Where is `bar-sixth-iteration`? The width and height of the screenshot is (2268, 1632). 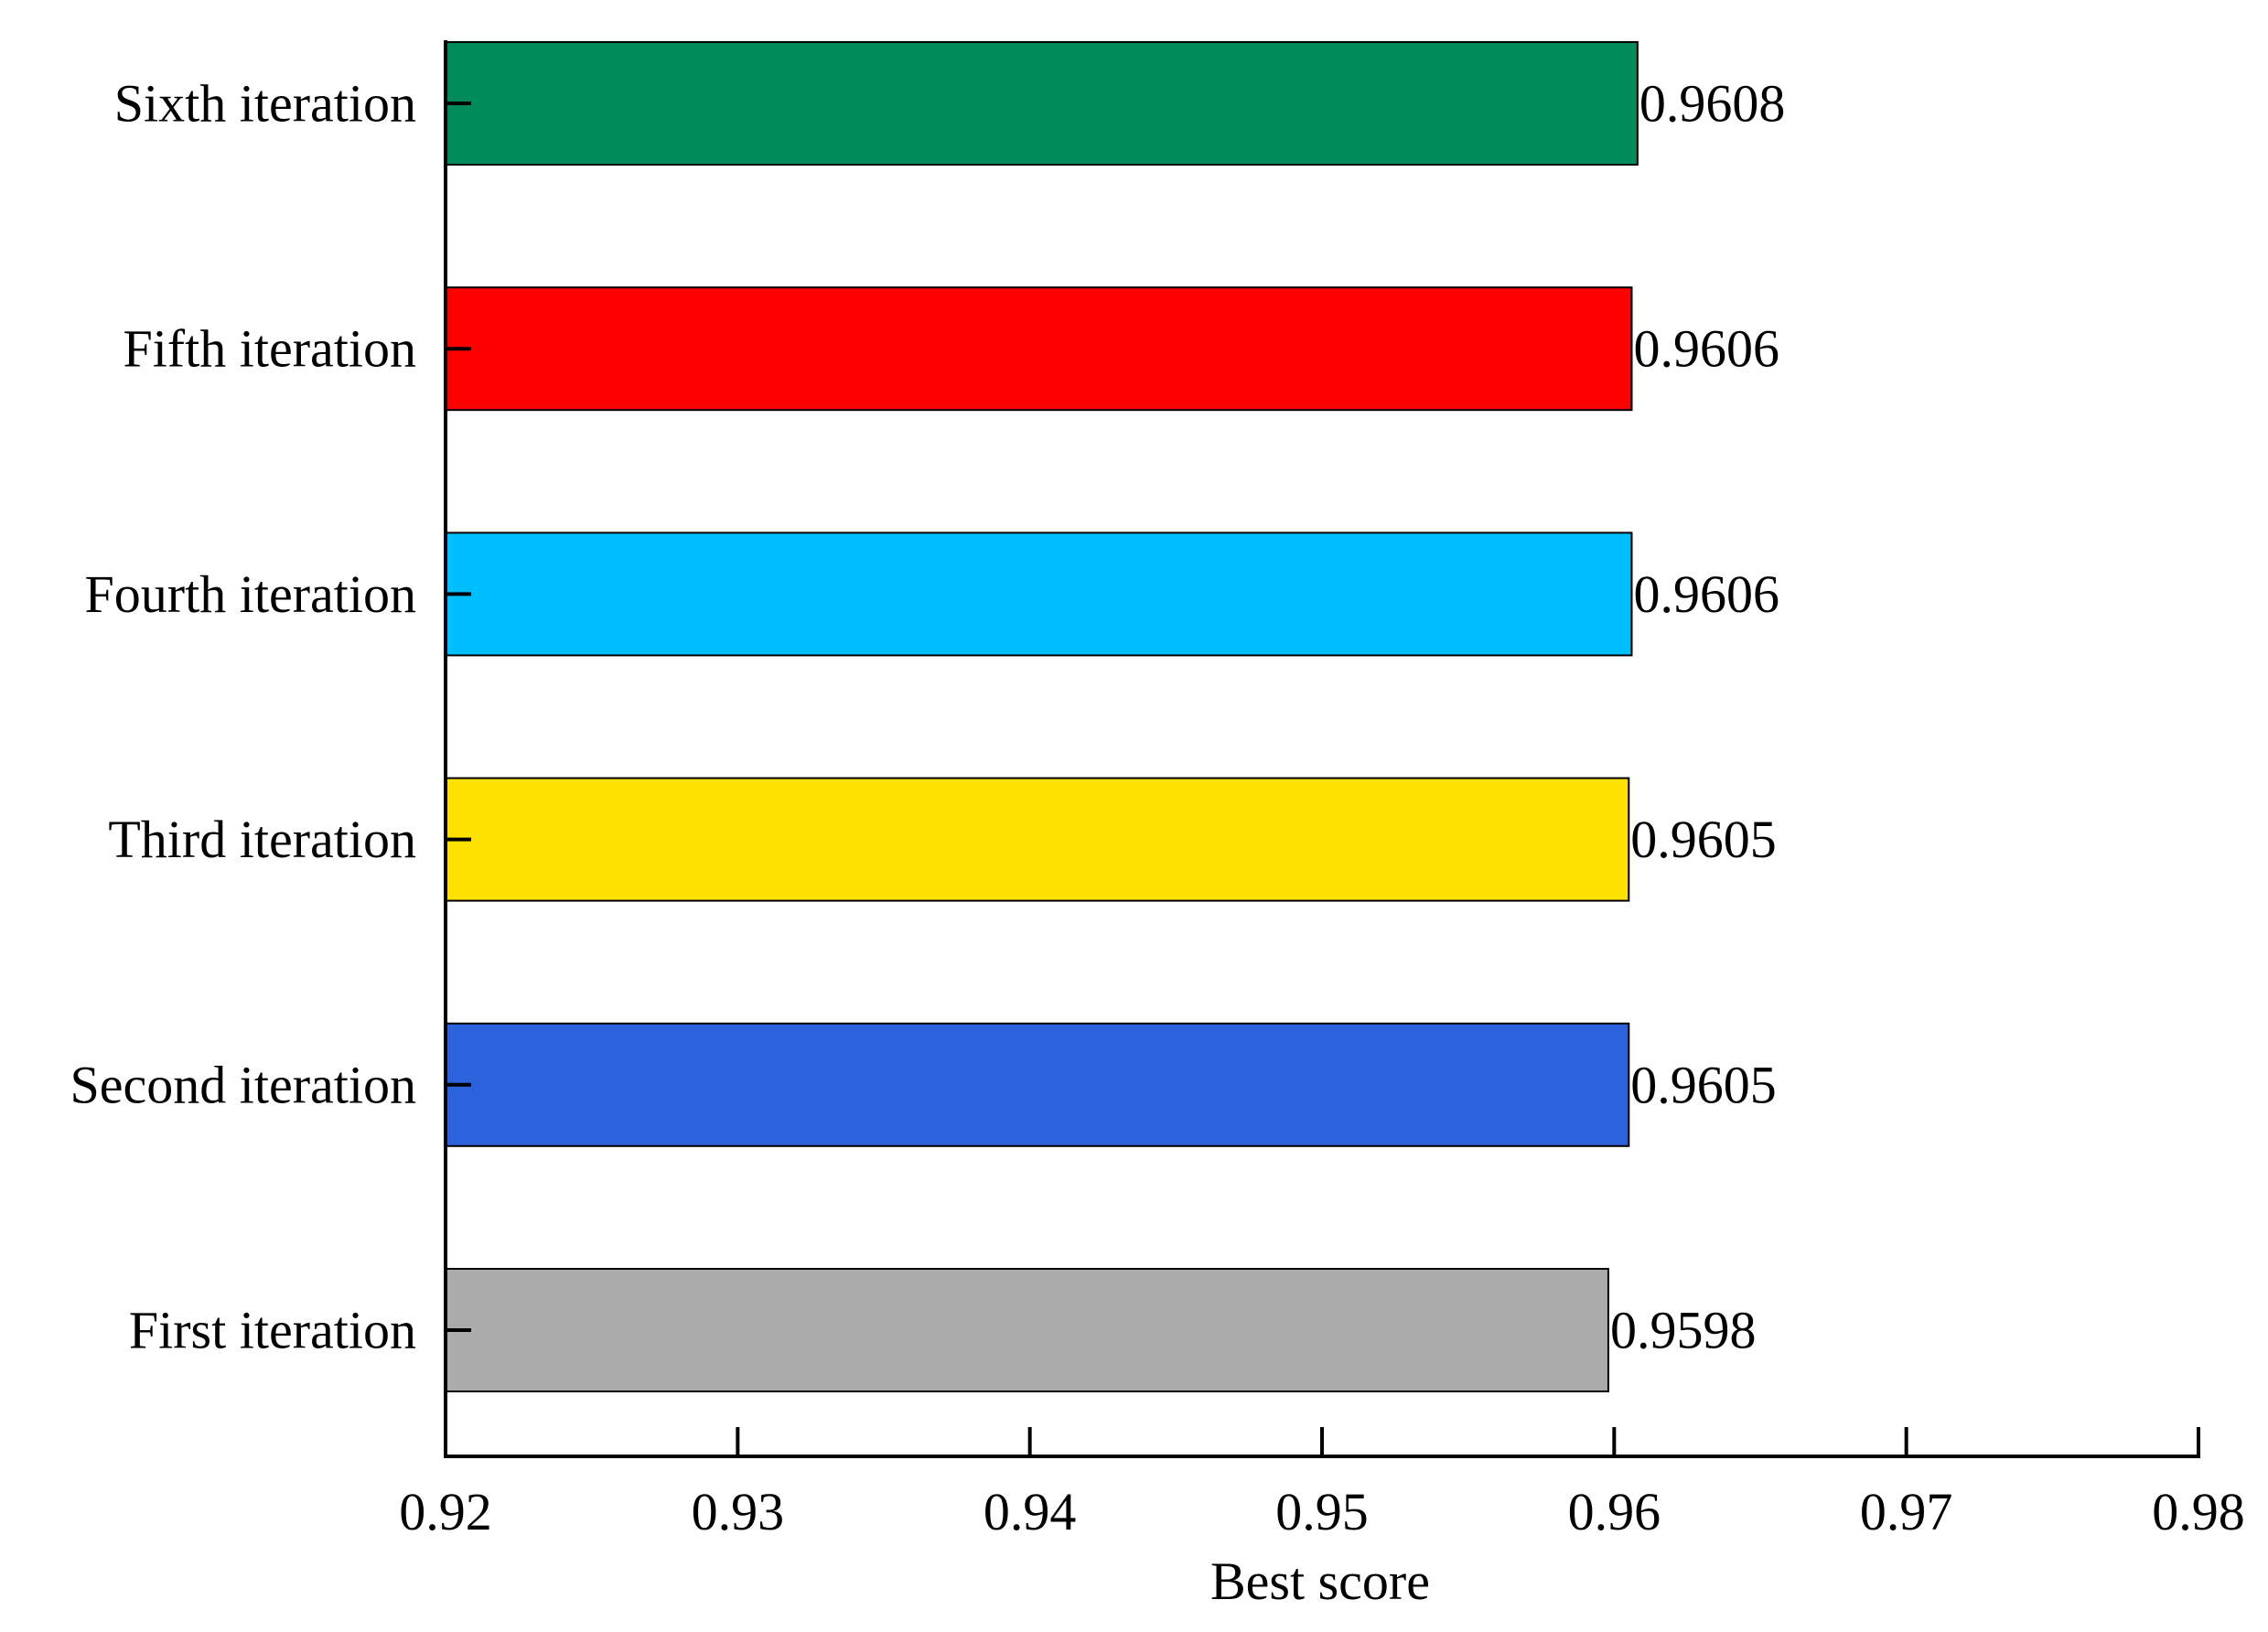 bar-sixth-iteration is located at coordinates (1042, 103).